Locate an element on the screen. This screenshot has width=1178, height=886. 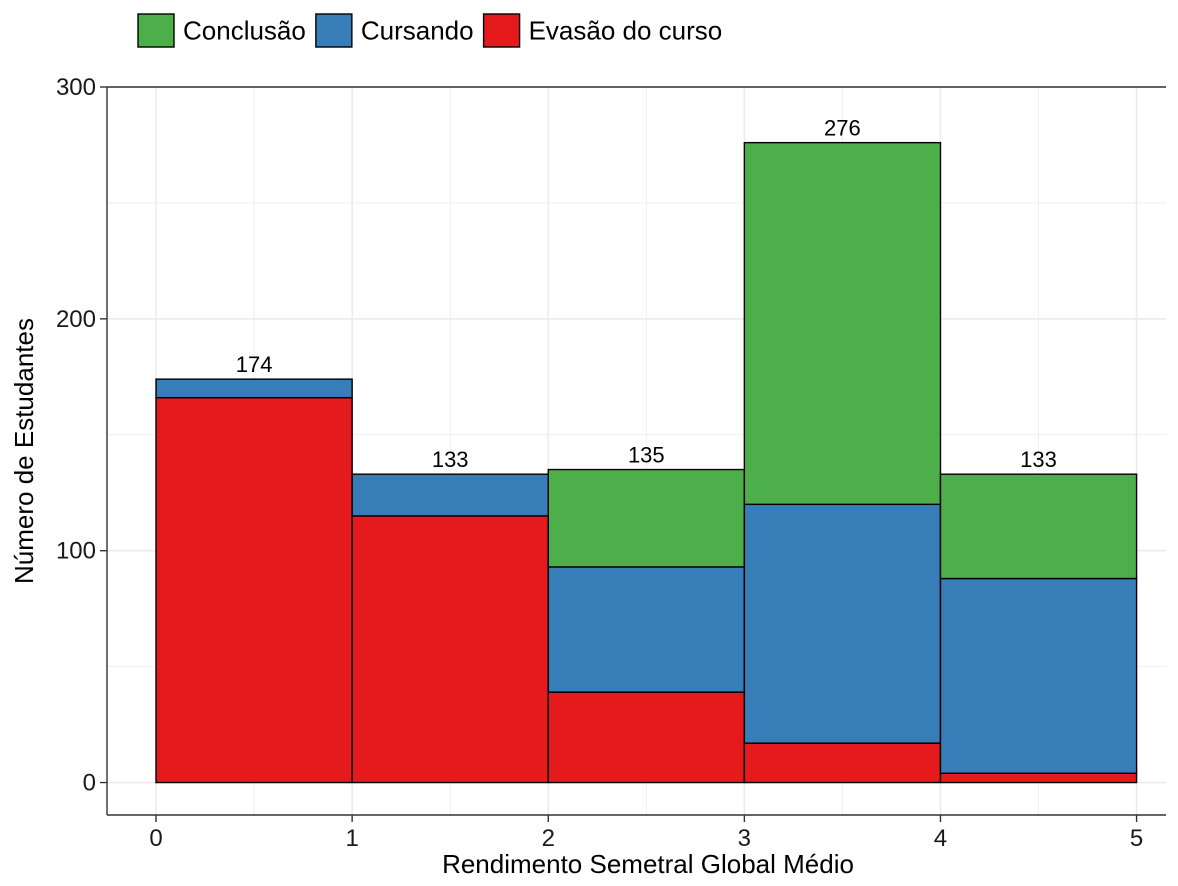
x-tick-label: 3 is located at coordinates (744, 838).